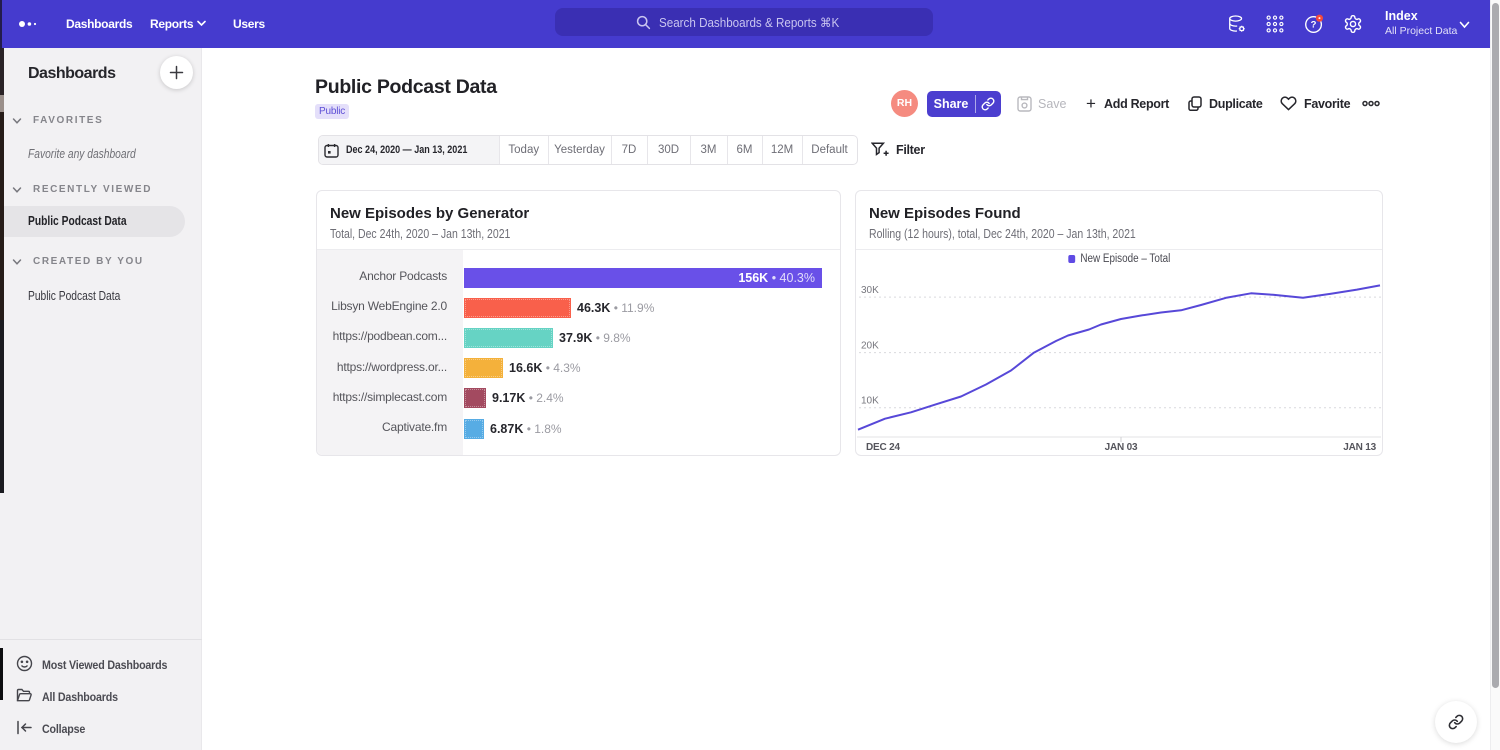  Describe the element at coordinates (883, 447) in the screenshot. I see `svg-text: DEC 24` at that location.